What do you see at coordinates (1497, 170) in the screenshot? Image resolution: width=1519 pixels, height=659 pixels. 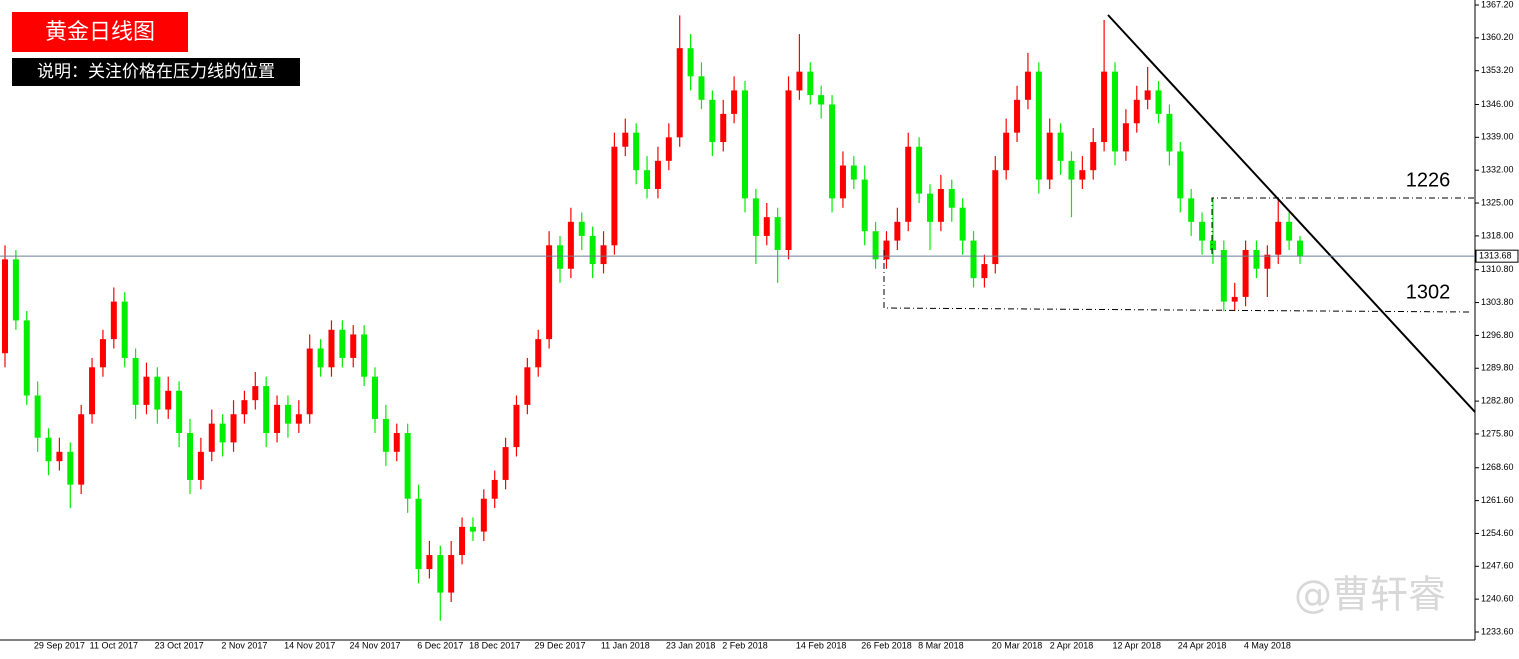 I see `y-tick-label: 1332.00` at bounding box center [1497, 170].